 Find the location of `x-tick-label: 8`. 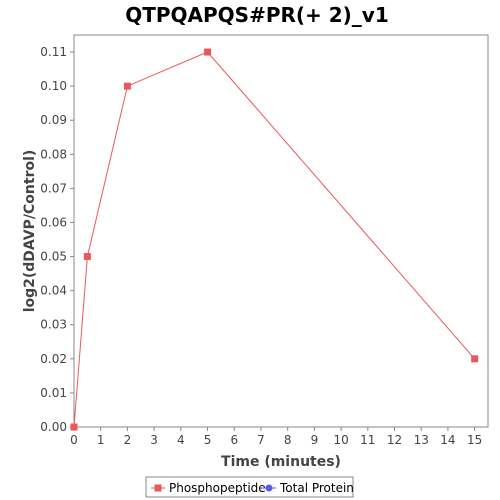

x-tick-label: 8 is located at coordinates (288, 440).